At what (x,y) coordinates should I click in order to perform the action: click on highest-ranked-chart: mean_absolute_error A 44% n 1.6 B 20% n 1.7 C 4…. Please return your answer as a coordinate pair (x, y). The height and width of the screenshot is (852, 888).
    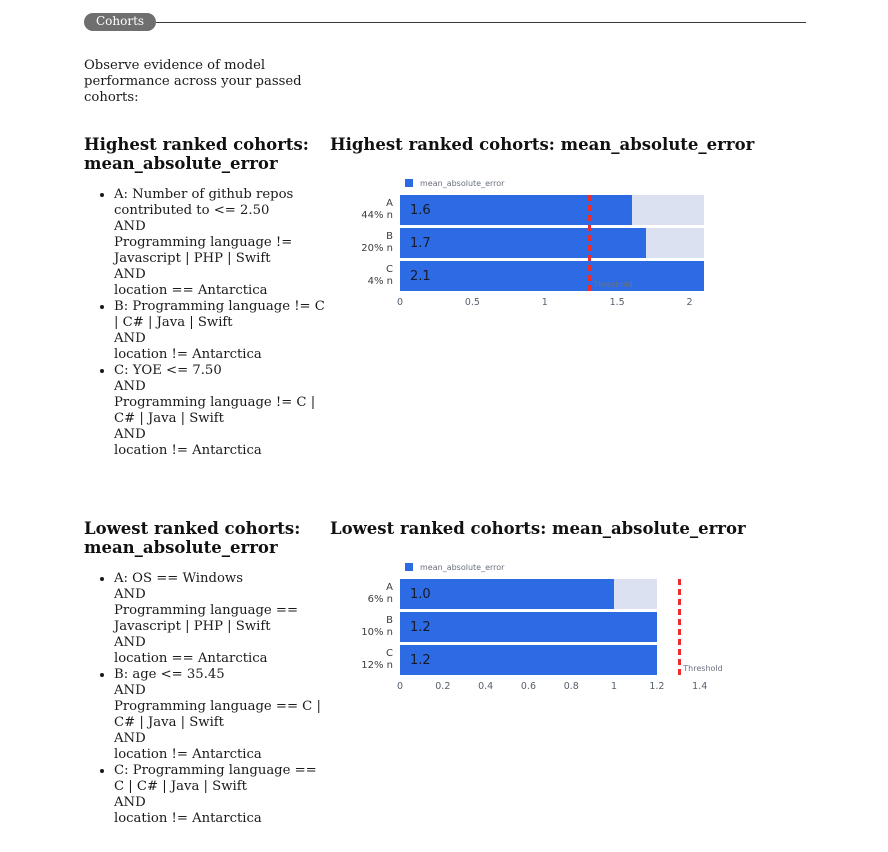
    Looking at the image, I should click on (568, 243).